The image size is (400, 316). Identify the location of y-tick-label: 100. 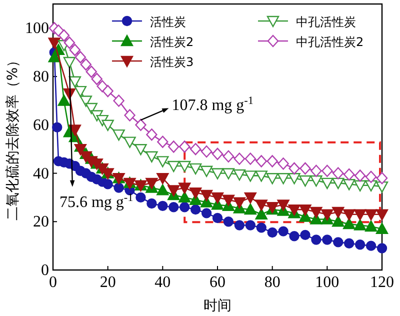
(37, 29).